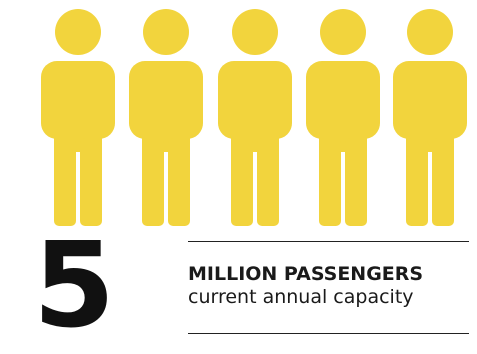  I want to click on divider-bottom, so click(328, 333).